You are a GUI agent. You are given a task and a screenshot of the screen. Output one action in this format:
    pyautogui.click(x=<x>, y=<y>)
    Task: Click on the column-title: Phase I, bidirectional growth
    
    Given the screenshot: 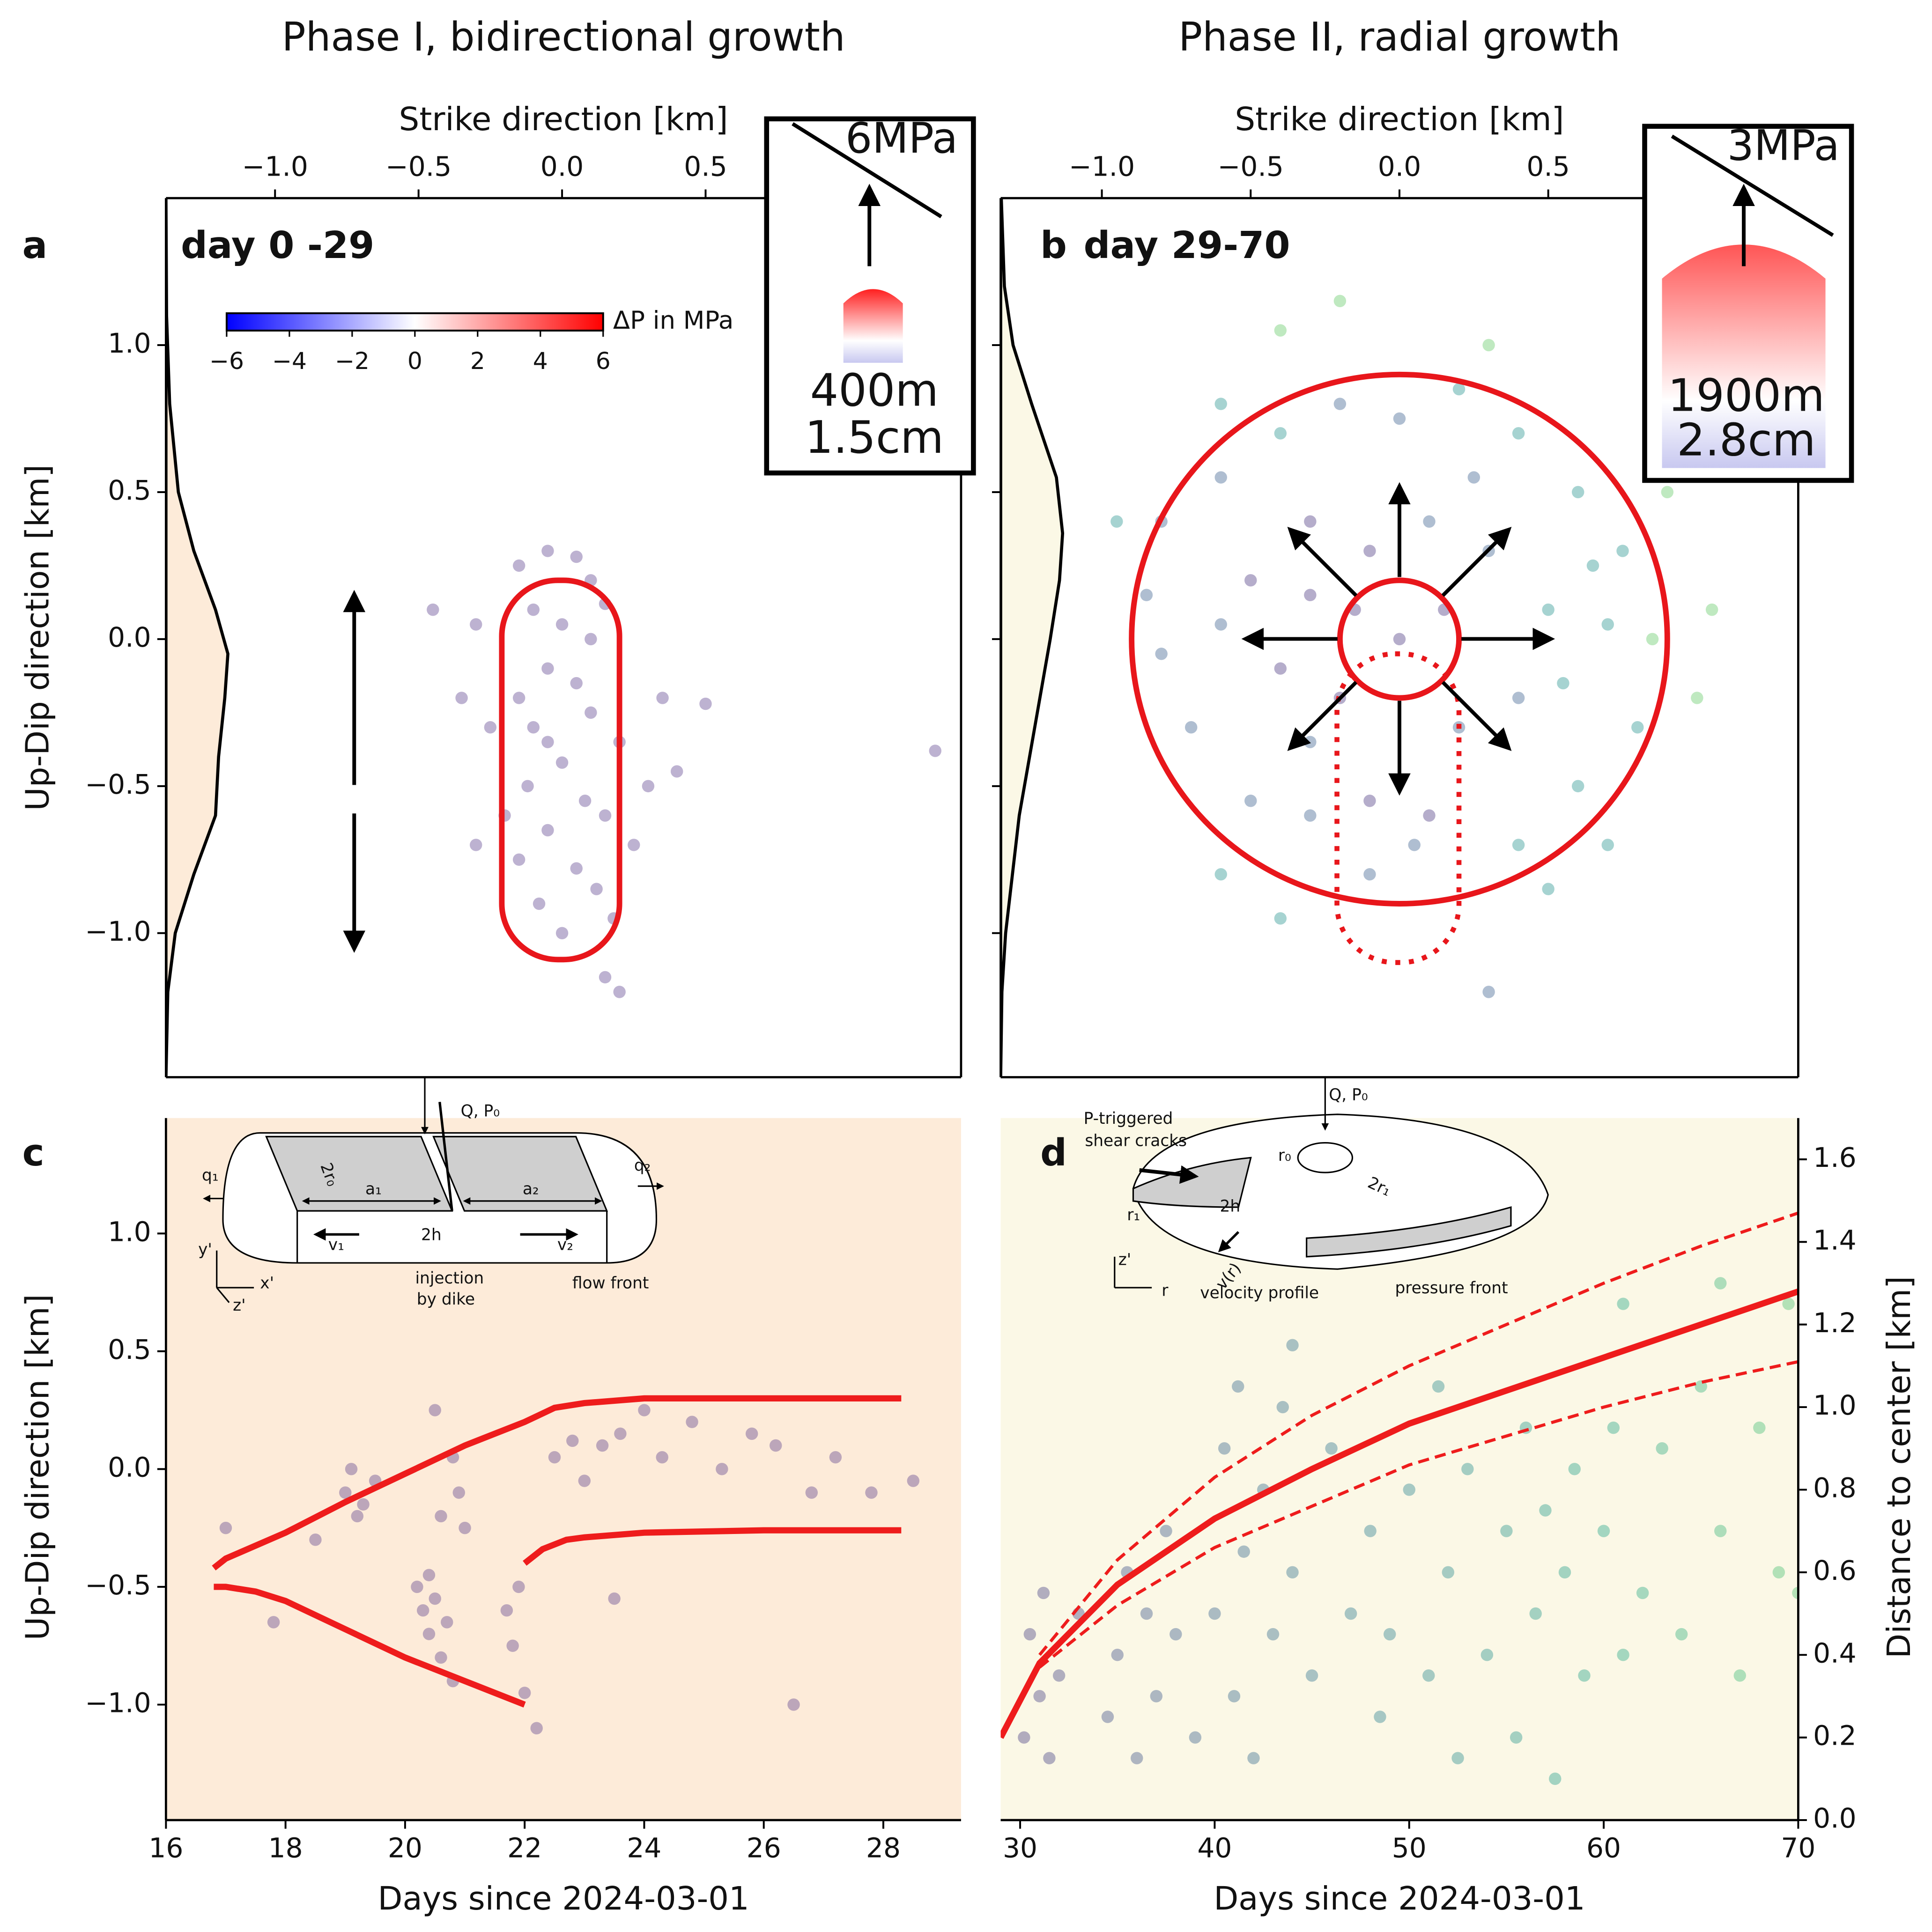 What is the action you would take?
    pyautogui.click(x=563, y=37)
    